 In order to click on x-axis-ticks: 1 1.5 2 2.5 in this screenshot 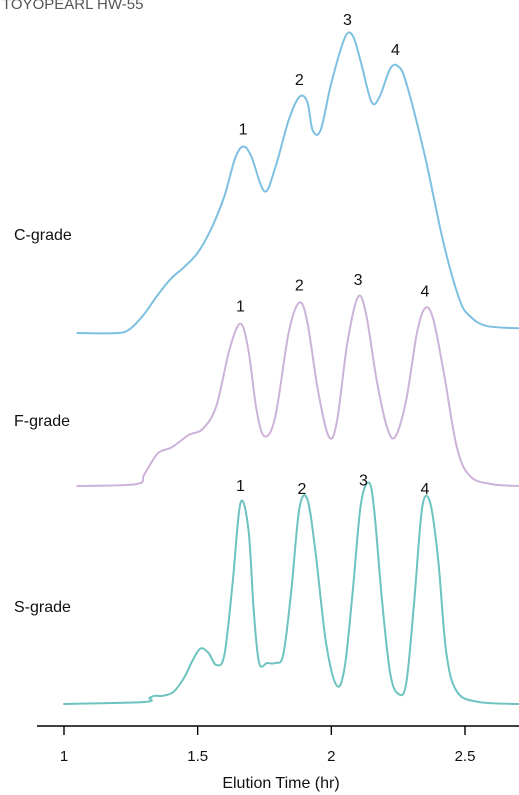, I will do `click(268, 745)`.